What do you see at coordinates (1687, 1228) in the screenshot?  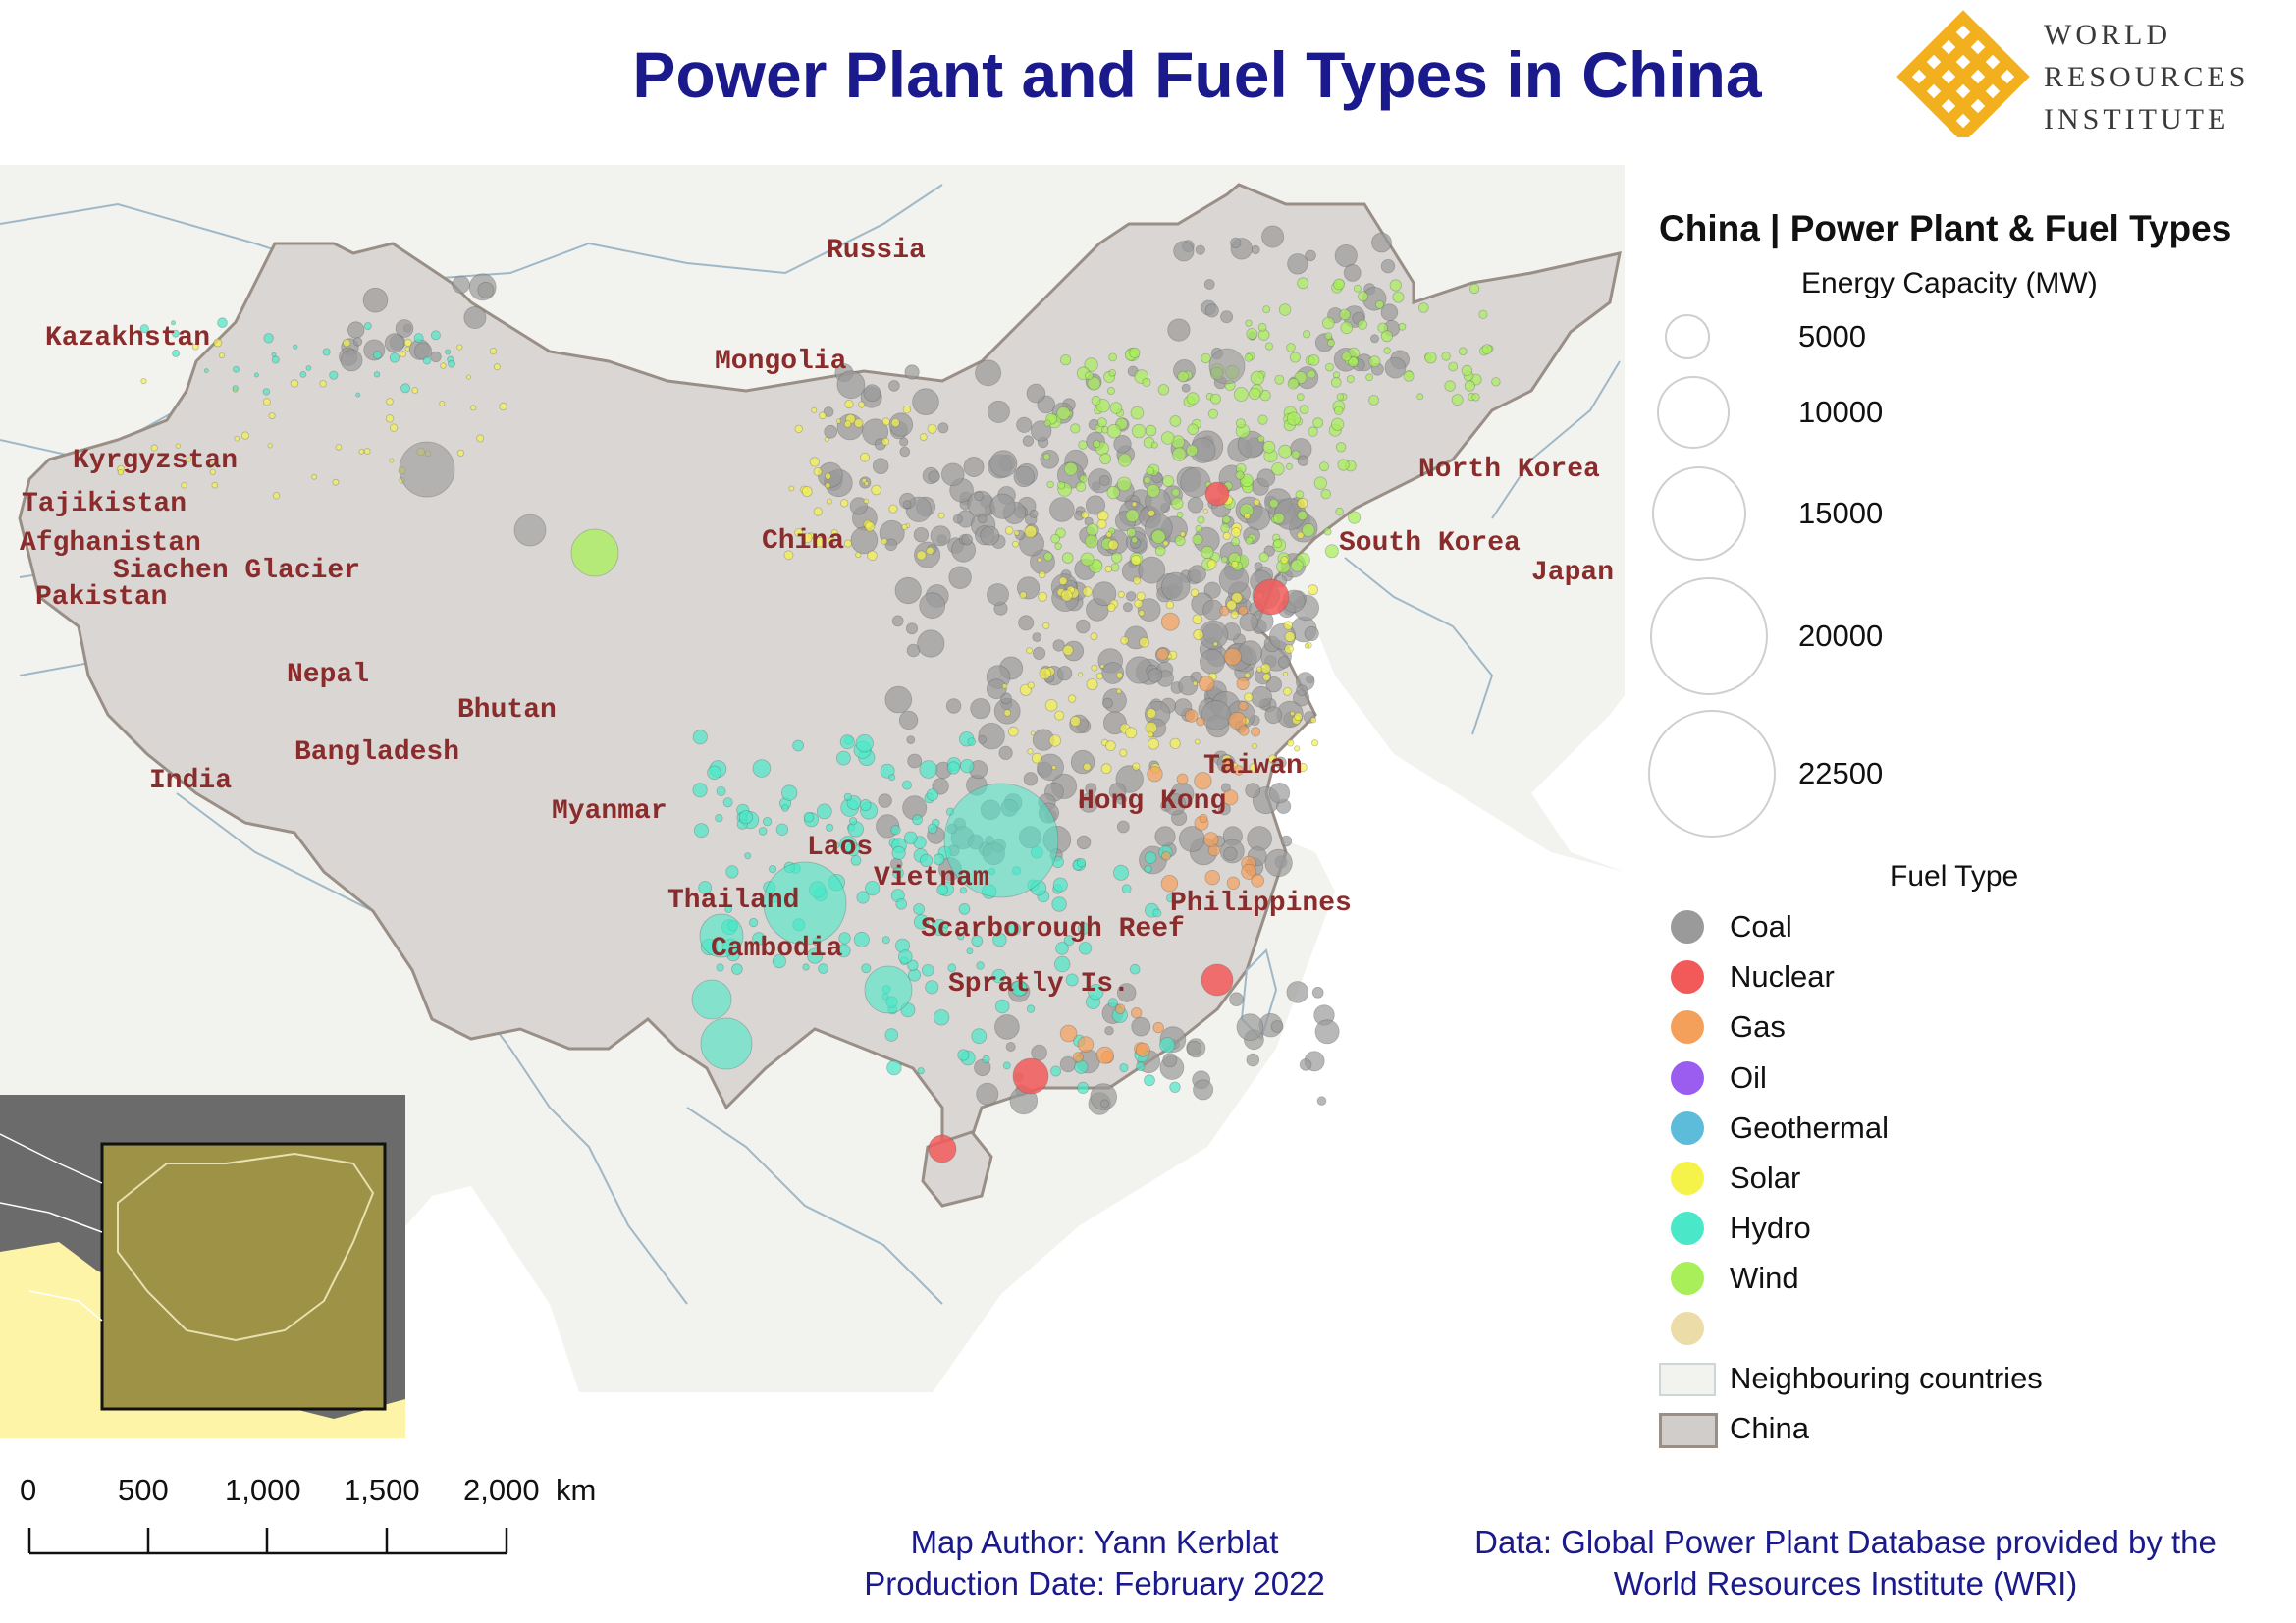 I see `hydro-swatch` at bounding box center [1687, 1228].